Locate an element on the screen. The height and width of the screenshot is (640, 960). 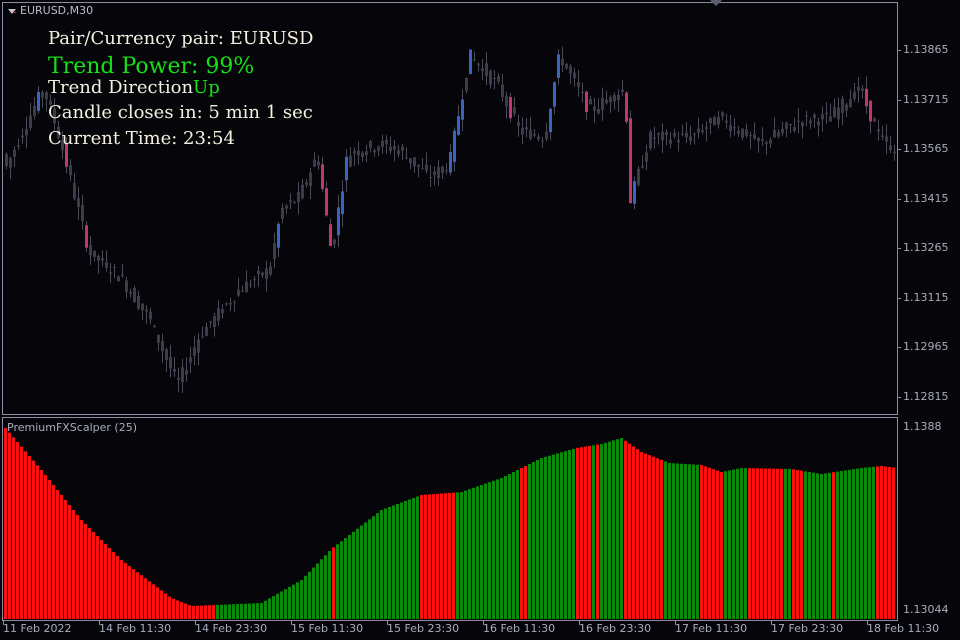
price-tick-label: 1.13865 is located at coordinates (926, 49).